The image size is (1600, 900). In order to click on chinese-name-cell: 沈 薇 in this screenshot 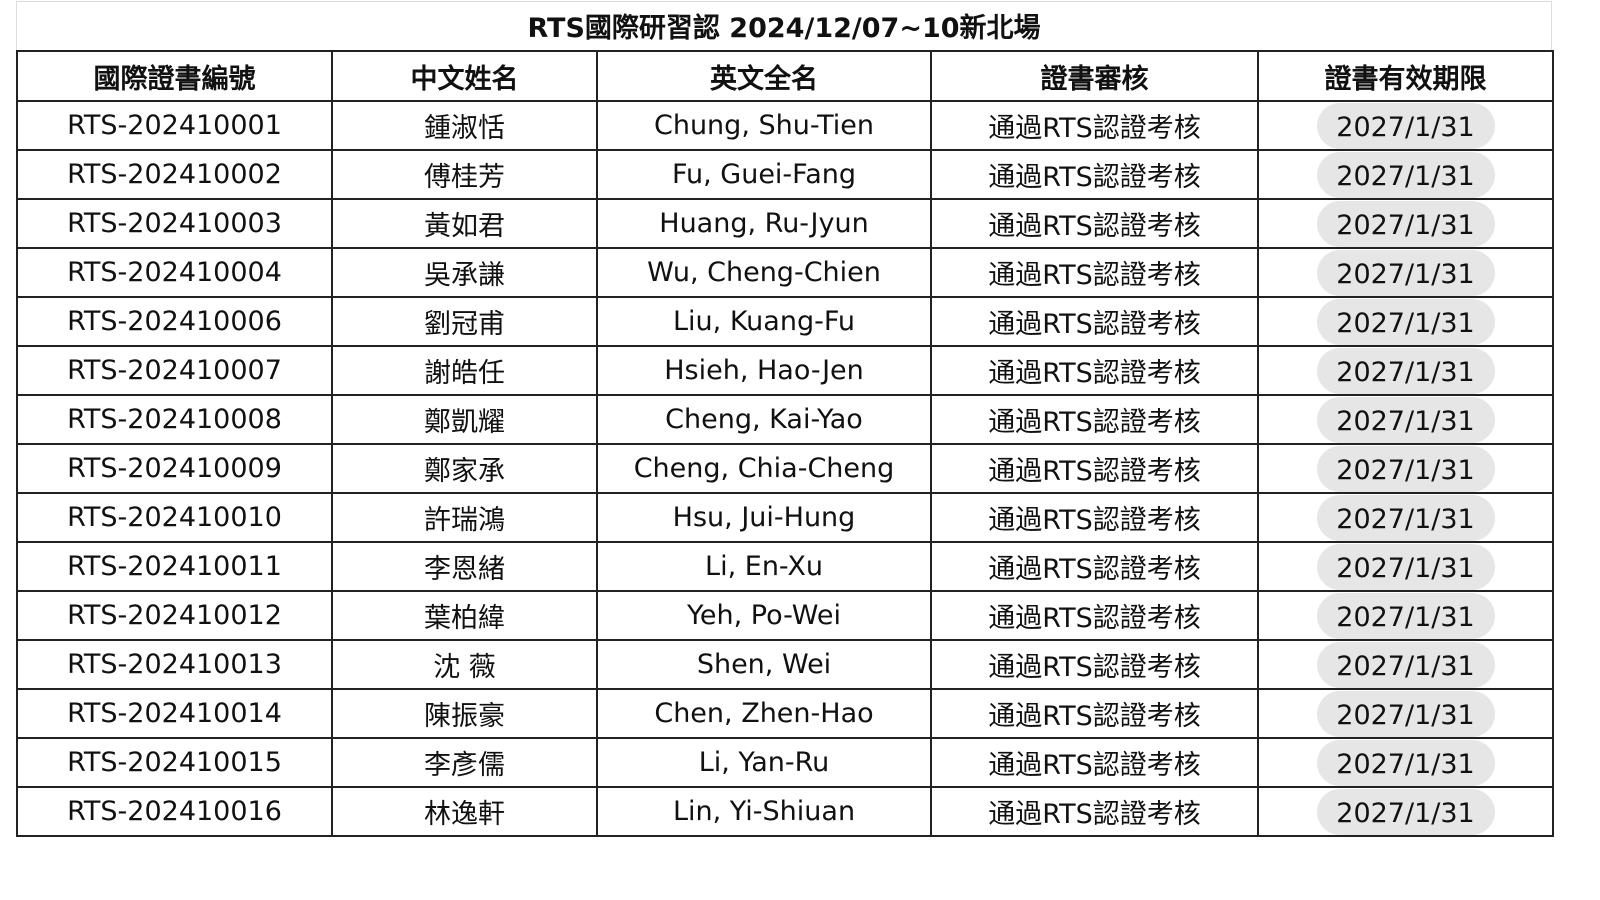, I will do `click(464, 664)`.